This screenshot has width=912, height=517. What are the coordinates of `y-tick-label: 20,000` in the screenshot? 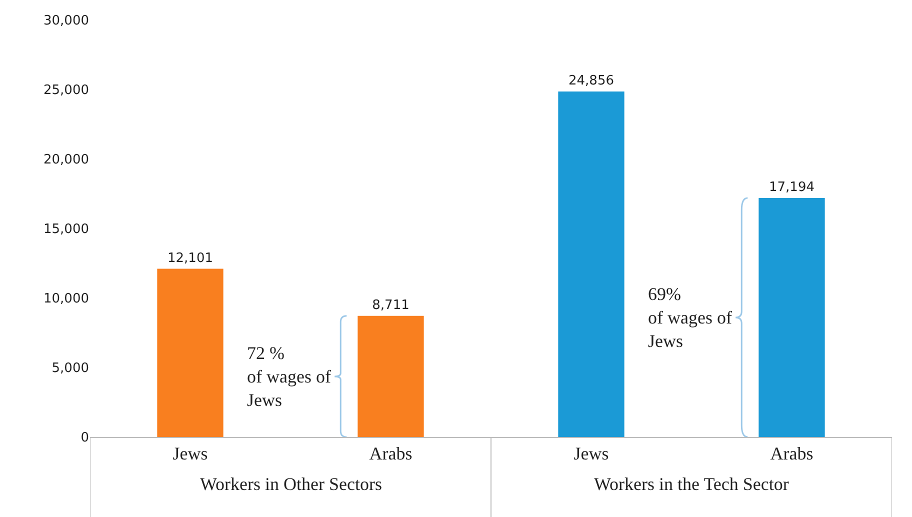 It's located at (66, 160).